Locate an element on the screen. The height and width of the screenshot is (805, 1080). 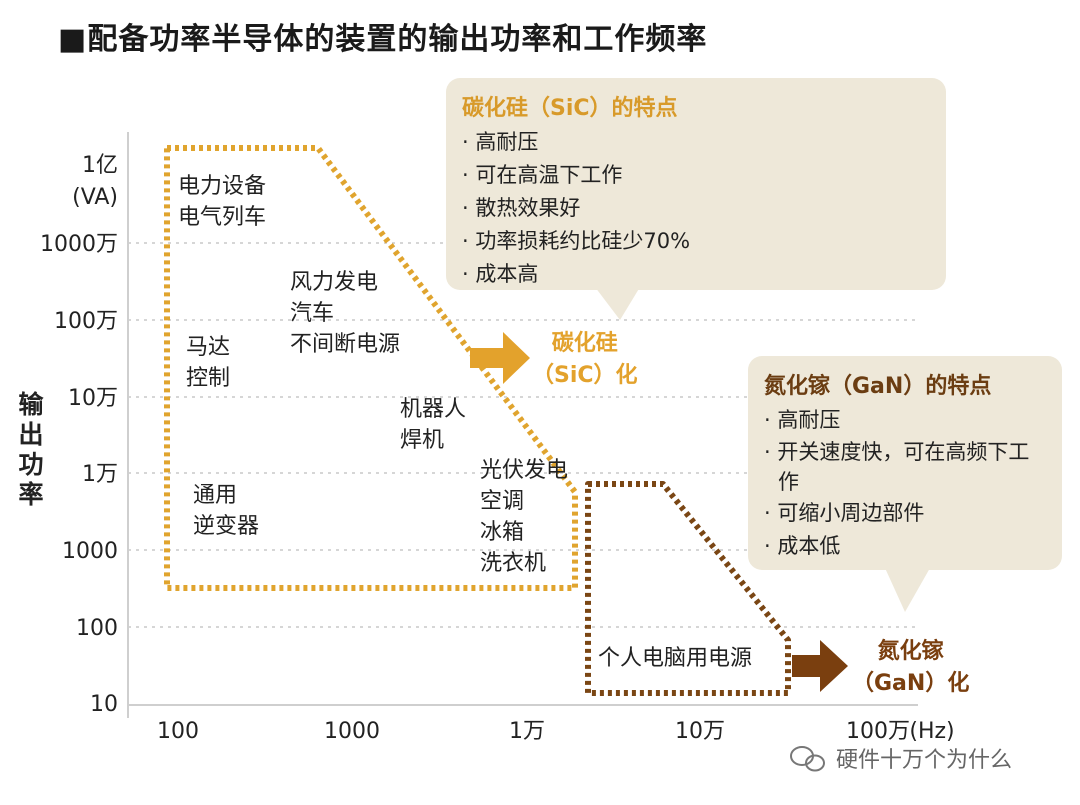
label-motor-control: 马达 控制 is located at coordinates (208, 363).